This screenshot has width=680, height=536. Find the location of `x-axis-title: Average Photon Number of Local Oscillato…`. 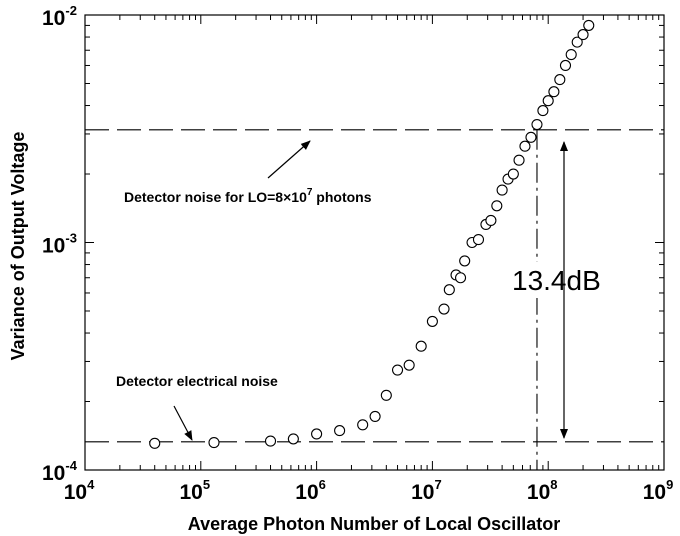

x-axis-title: Average Photon Number of Local Oscillato… is located at coordinates (374, 524).